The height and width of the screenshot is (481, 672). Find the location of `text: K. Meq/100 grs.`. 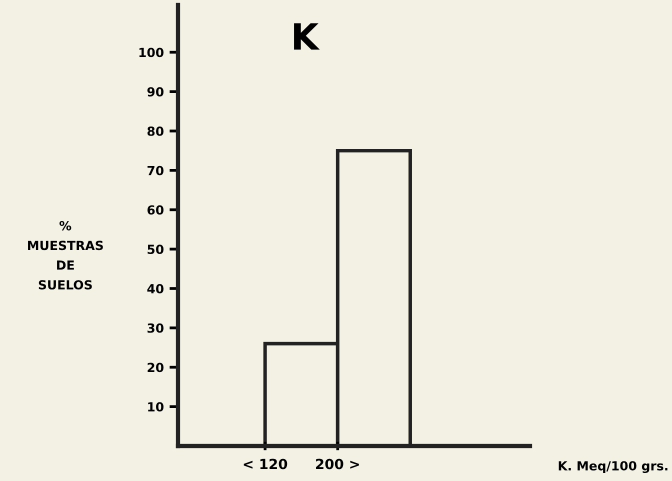

text: K. Meq/100 grs. is located at coordinates (613, 467).